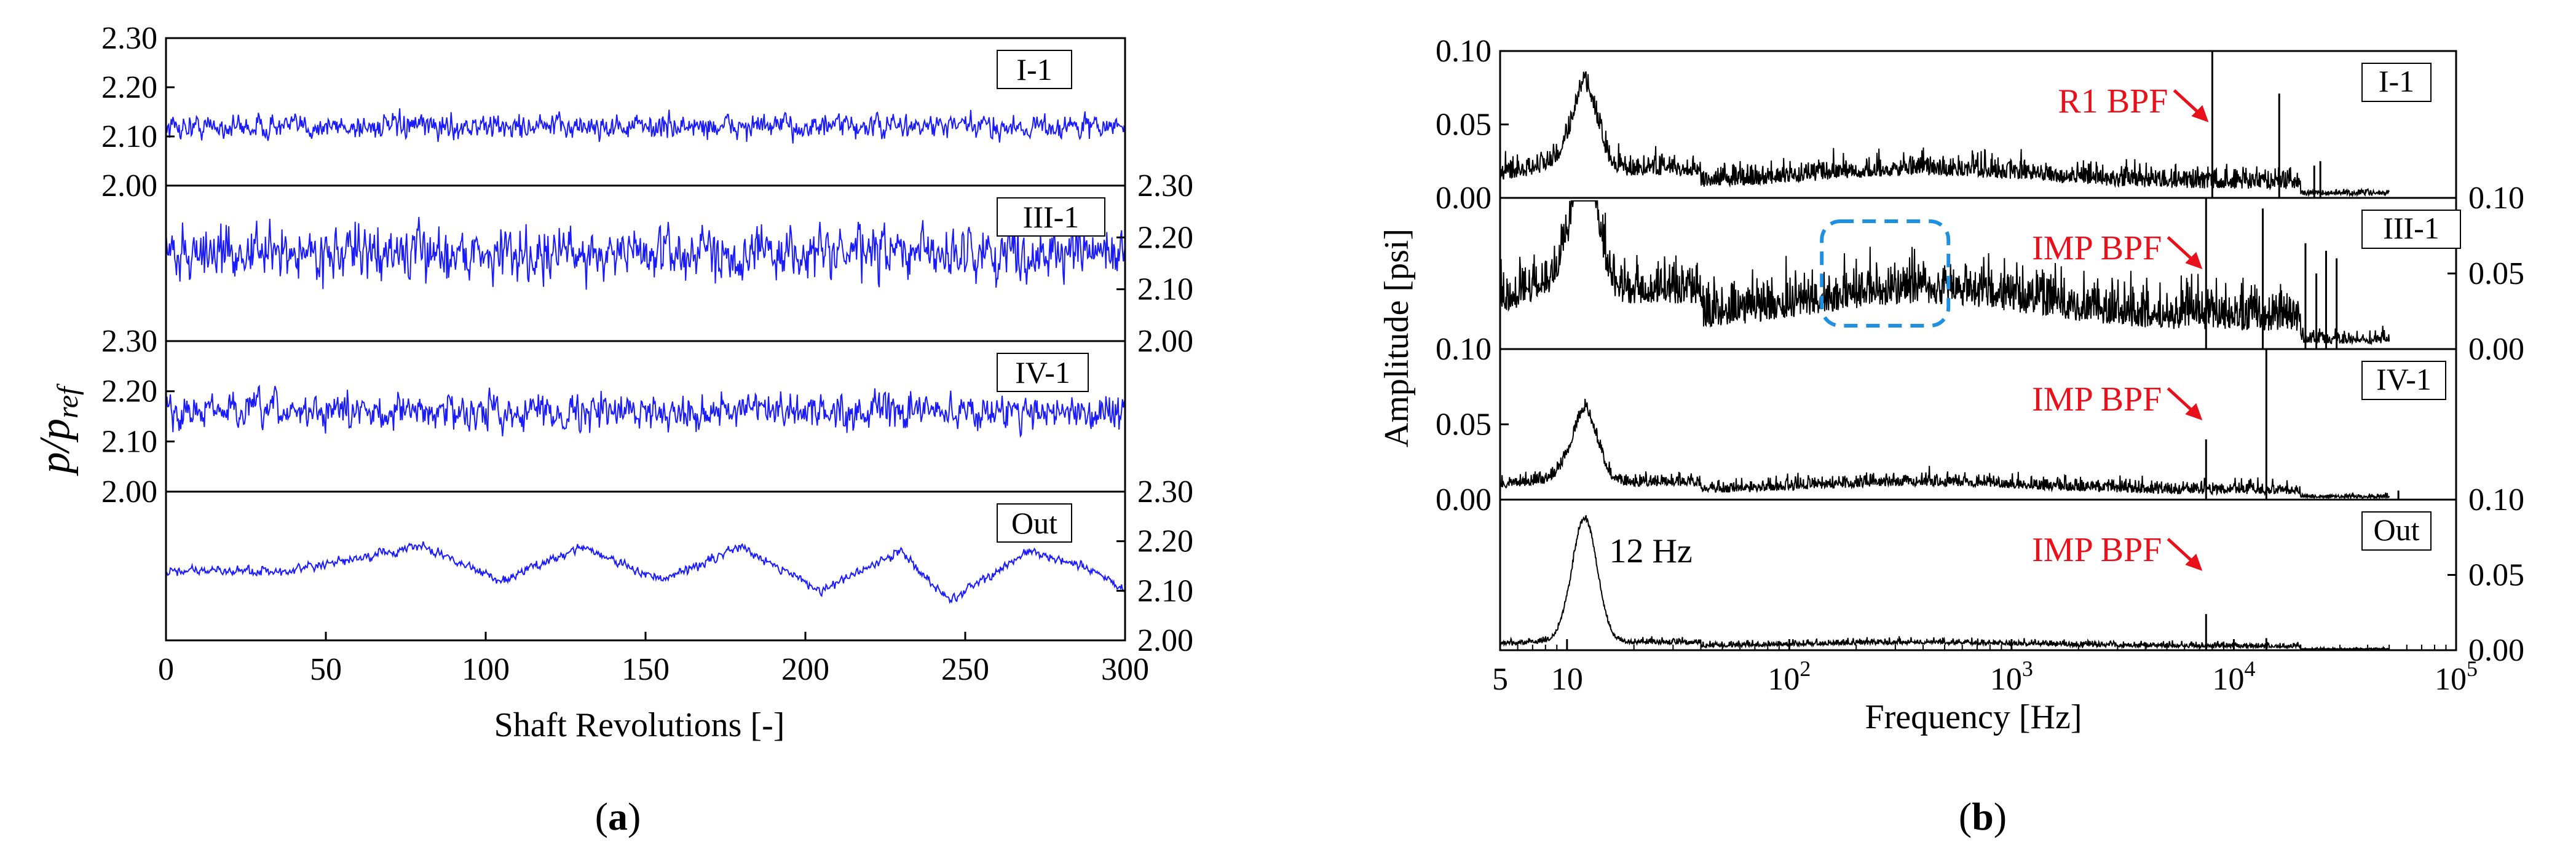  I want to click on tag-a-Out: Out, so click(1034, 523).